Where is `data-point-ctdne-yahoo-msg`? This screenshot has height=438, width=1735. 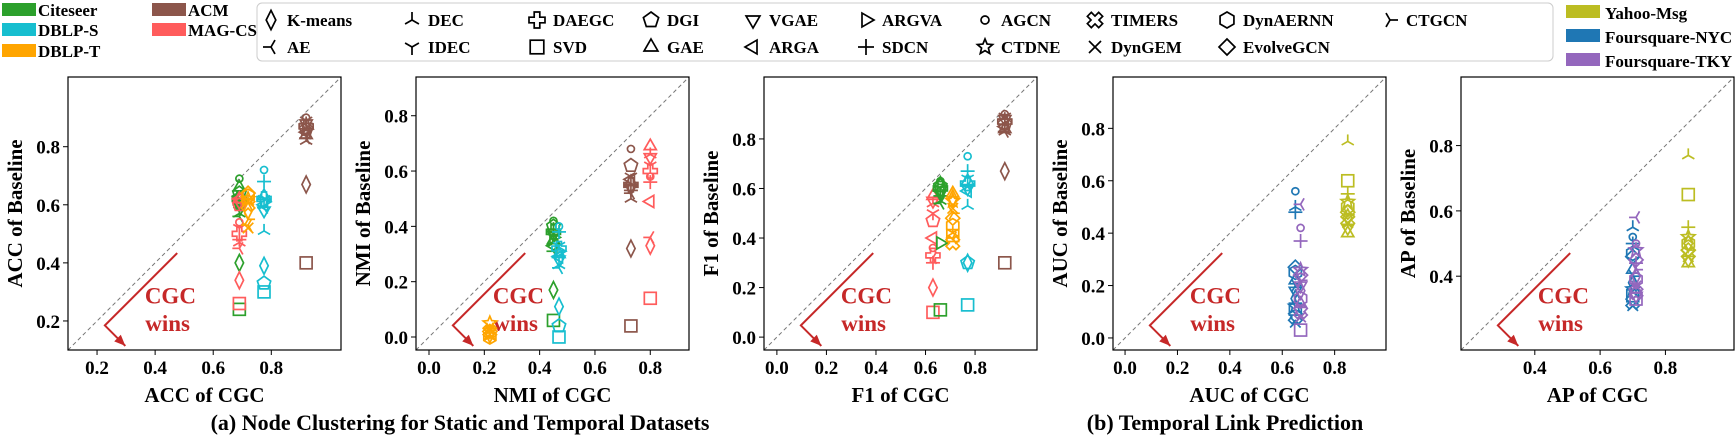
data-point-ctdne-yahoo-msg is located at coordinates (1688, 236).